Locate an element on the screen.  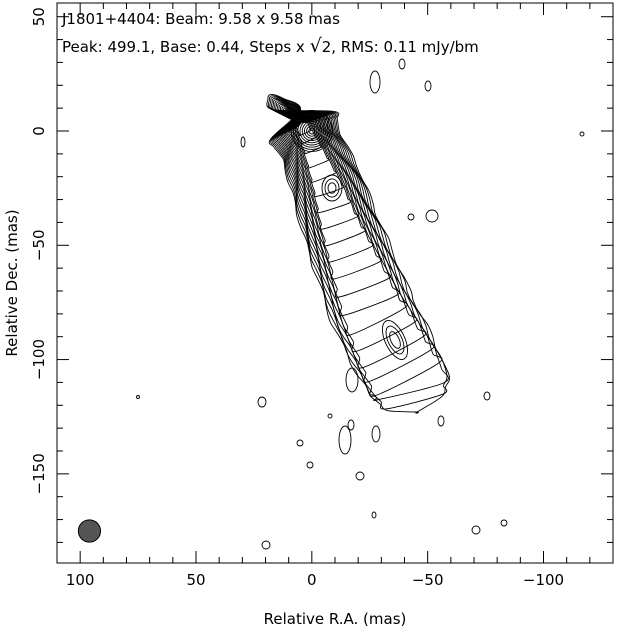
beam-circle is located at coordinates (89, 531).